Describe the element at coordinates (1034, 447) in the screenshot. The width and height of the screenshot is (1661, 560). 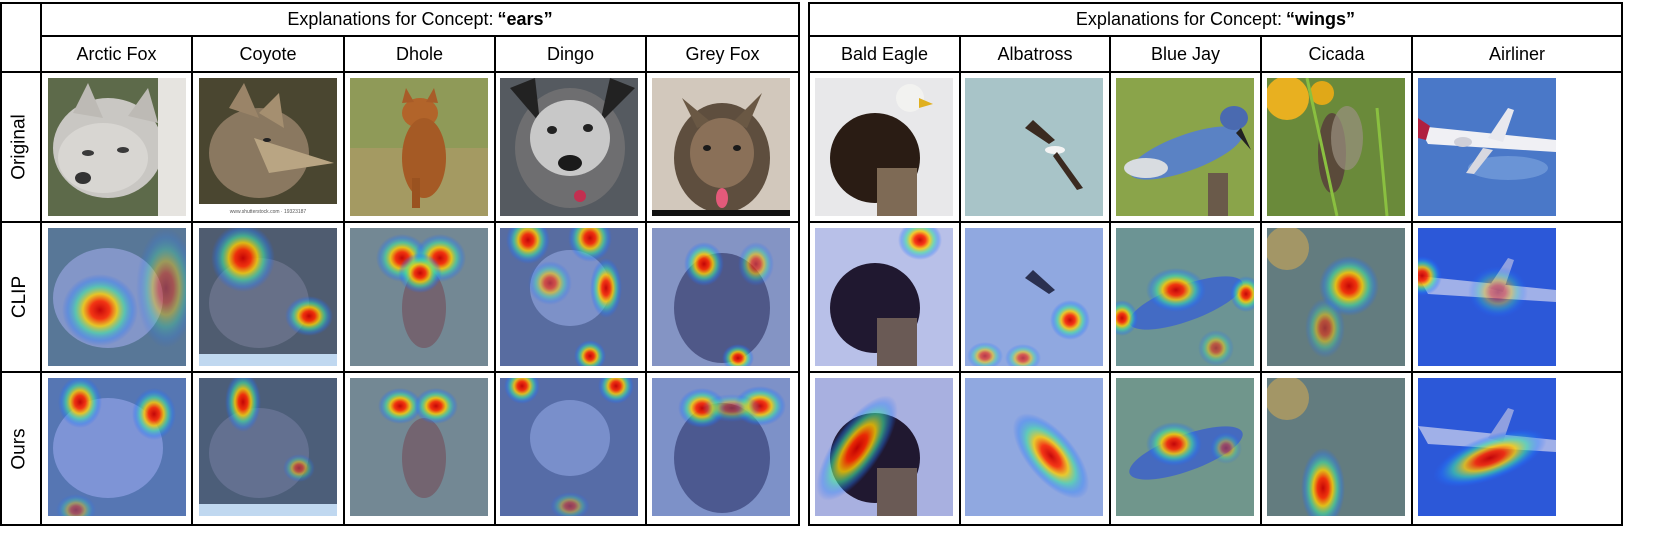
I see `heatmap-albatross-ours` at that location.